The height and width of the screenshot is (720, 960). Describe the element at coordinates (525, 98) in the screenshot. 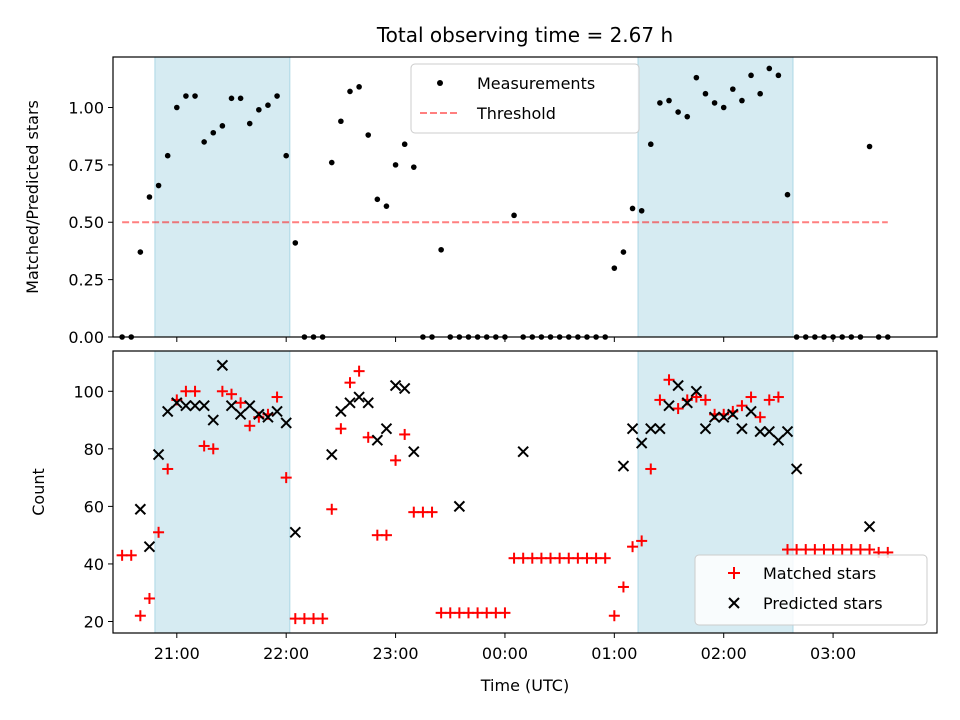

I see `legend-top: Measurements Threshold` at that location.